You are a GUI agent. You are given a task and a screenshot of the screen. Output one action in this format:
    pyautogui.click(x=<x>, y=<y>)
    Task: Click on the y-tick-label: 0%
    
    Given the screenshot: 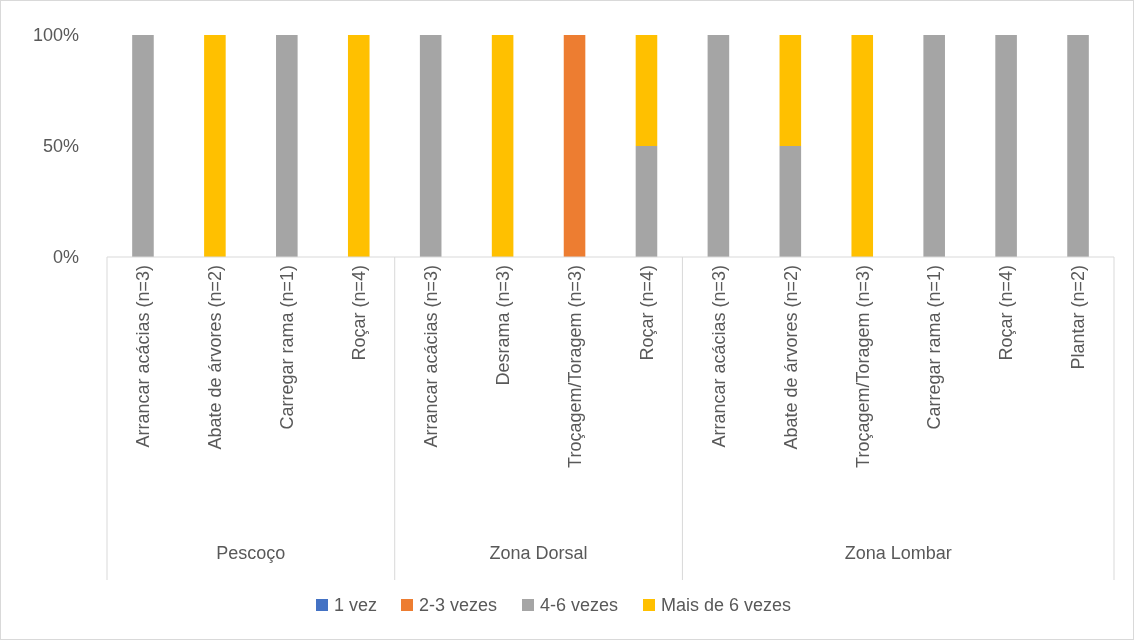 What is the action you would take?
    pyautogui.click(x=65, y=257)
    